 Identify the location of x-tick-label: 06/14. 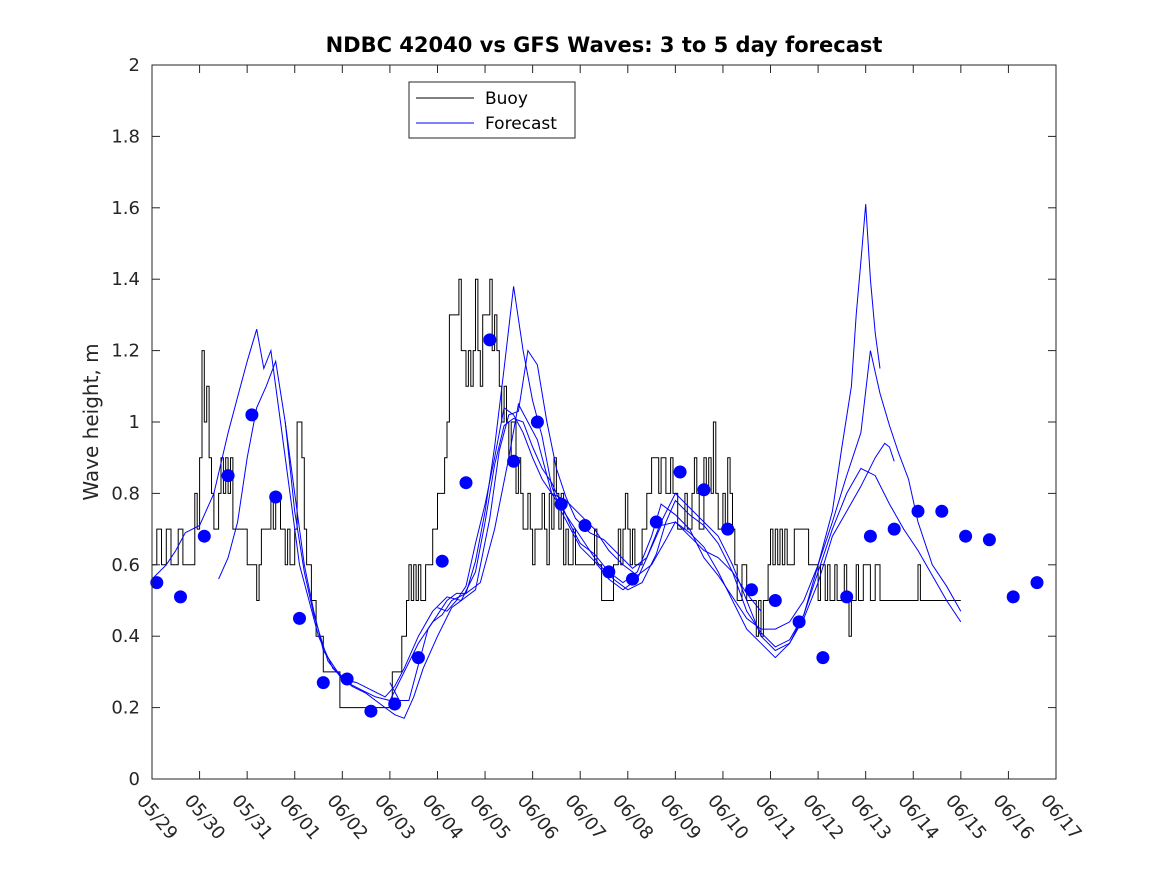
(917, 817).